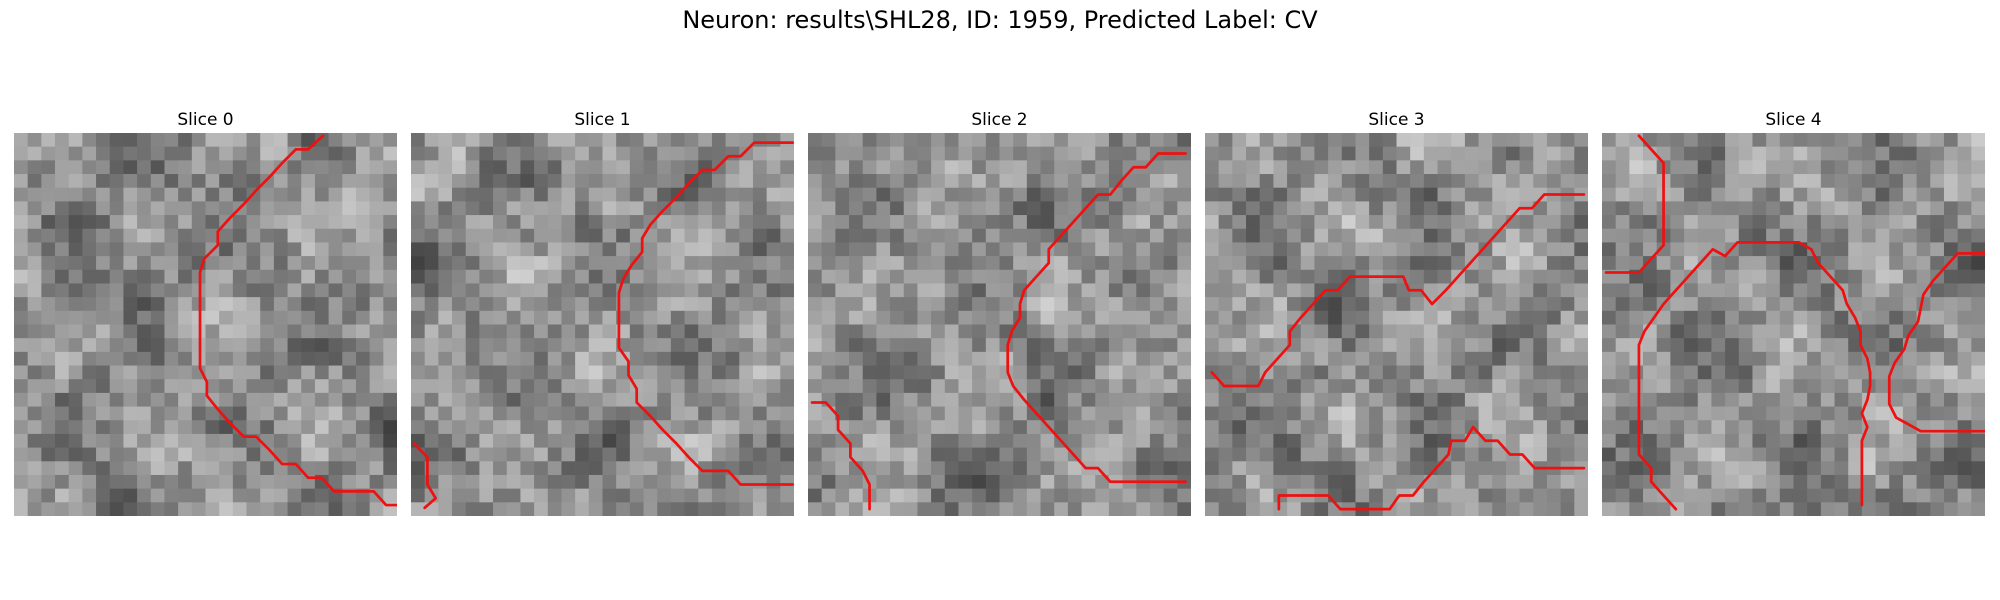 Image resolution: width=2000 pixels, height=600 pixels. I want to click on slice-title: Slice 0, so click(205, 120).